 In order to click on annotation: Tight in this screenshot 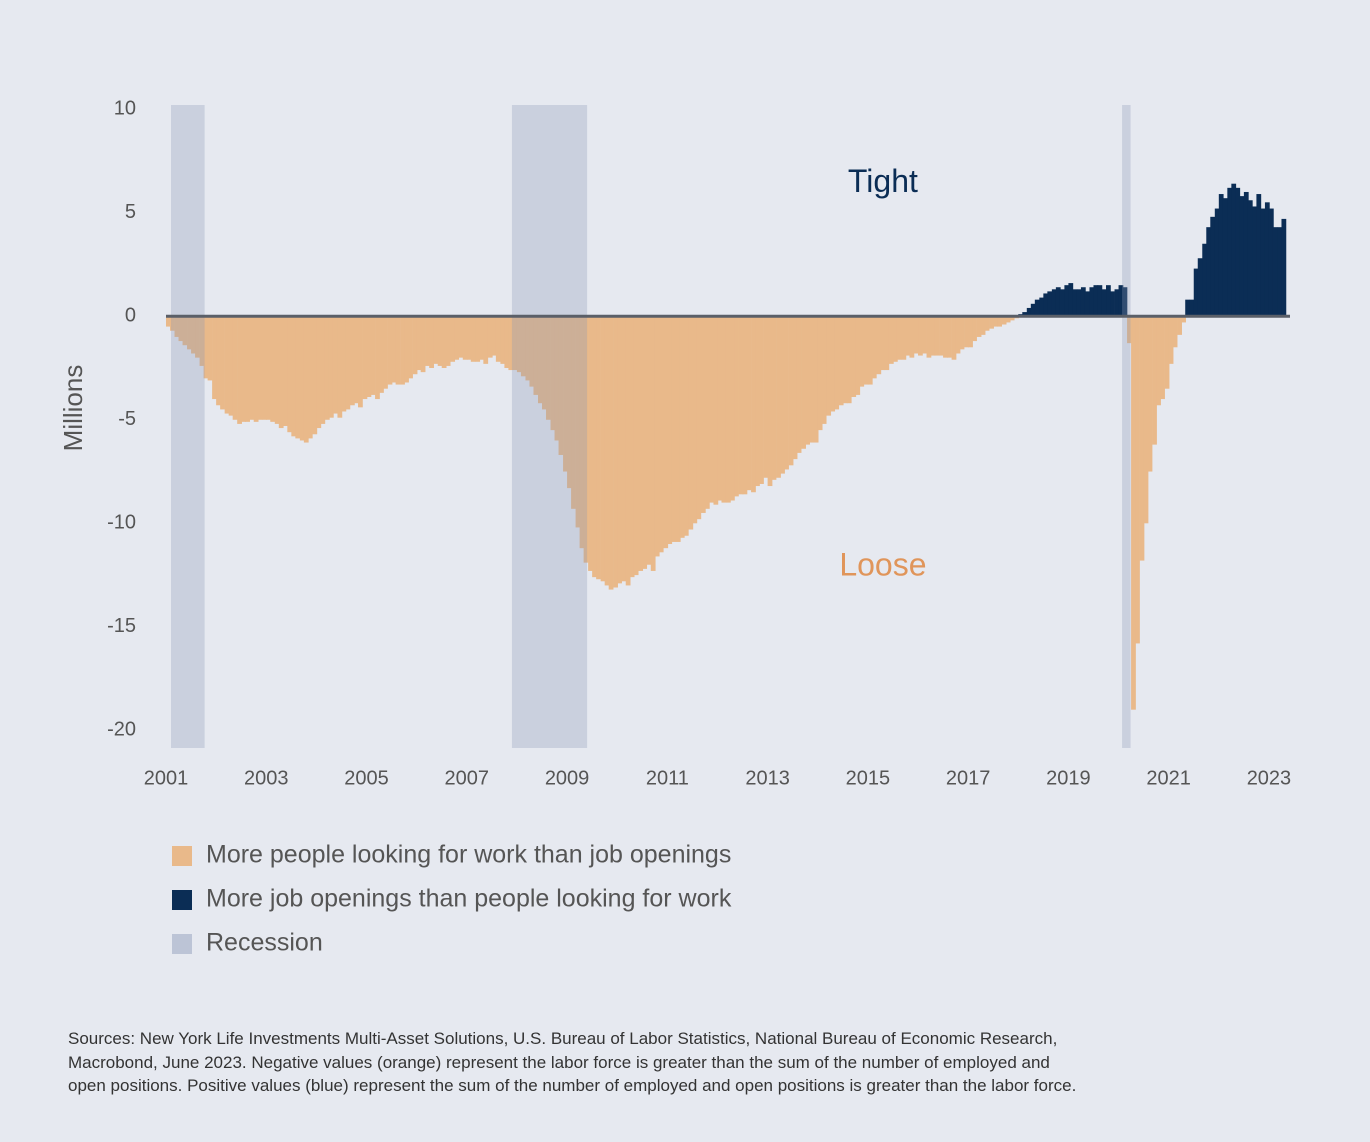, I will do `click(883, 181)`.